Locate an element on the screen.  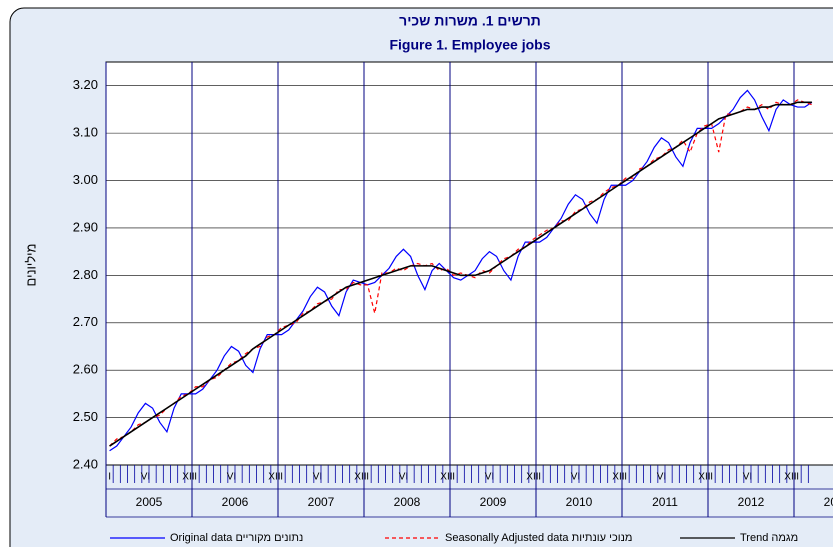
year-label: 2010 is located at coordinates (579, 502).